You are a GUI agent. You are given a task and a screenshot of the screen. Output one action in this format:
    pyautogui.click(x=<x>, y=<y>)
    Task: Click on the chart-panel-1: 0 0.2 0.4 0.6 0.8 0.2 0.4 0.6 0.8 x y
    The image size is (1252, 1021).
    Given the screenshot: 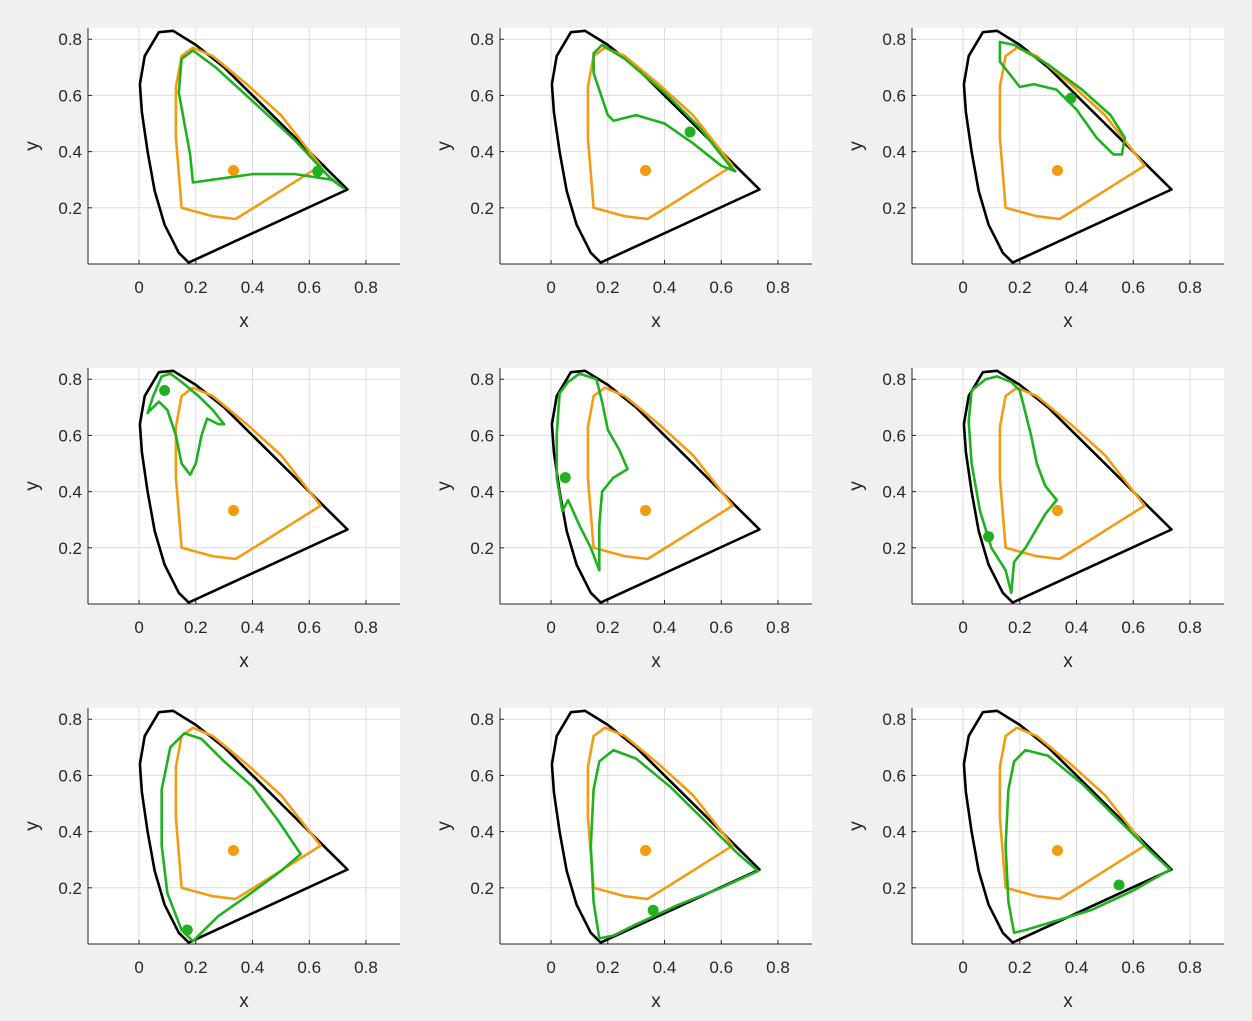 What is the action you would take?
    pyautogui.click(x=211, y=180)
    